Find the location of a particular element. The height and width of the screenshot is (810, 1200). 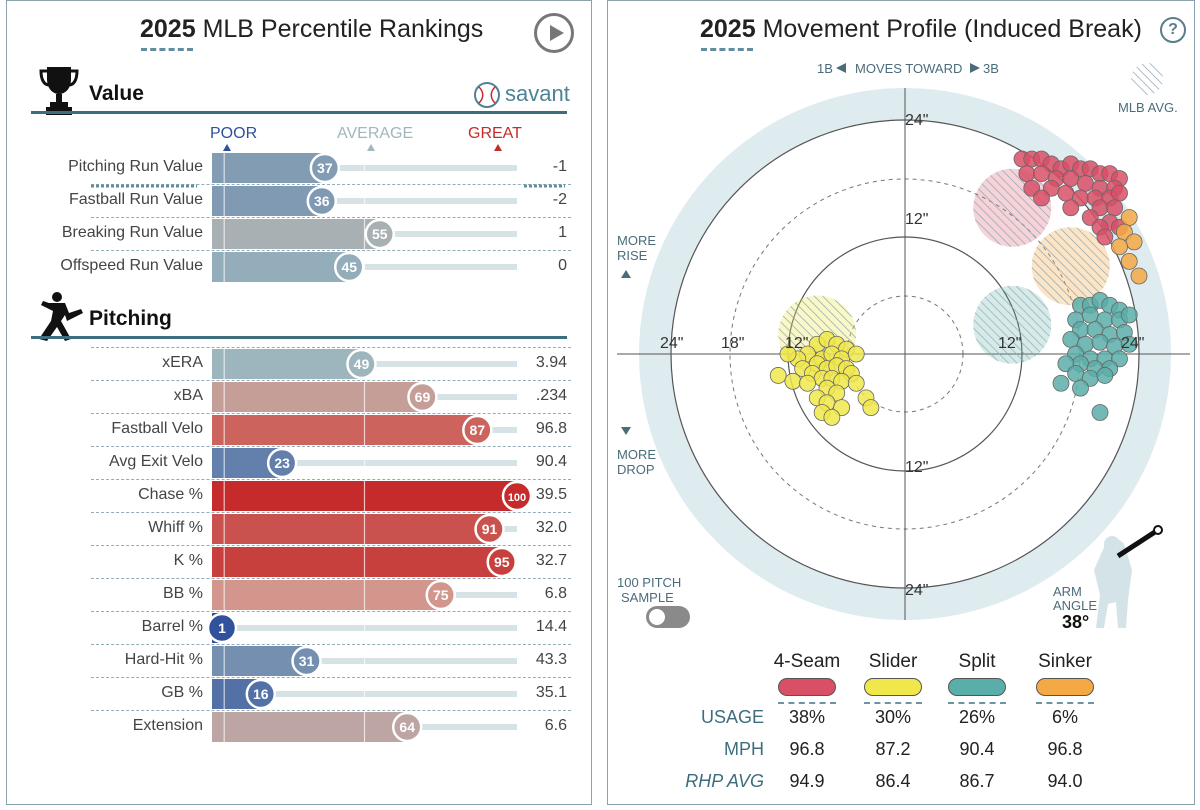

percentile-badge-text: 45 is located at coordinates (349, 267).